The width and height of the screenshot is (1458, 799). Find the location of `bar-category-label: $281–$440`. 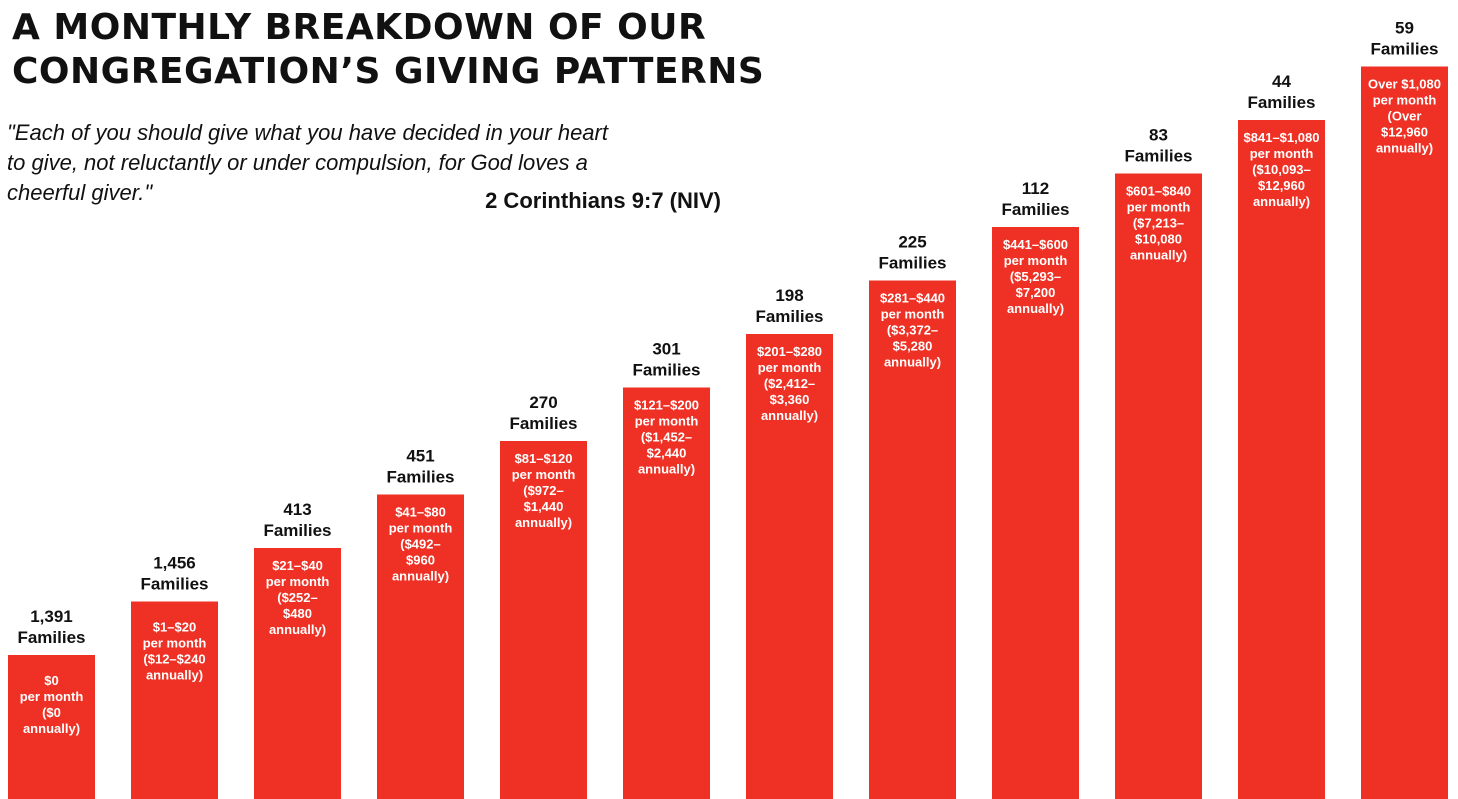

bar-category-label: $281–$440 is located at coordinates (912, 298).